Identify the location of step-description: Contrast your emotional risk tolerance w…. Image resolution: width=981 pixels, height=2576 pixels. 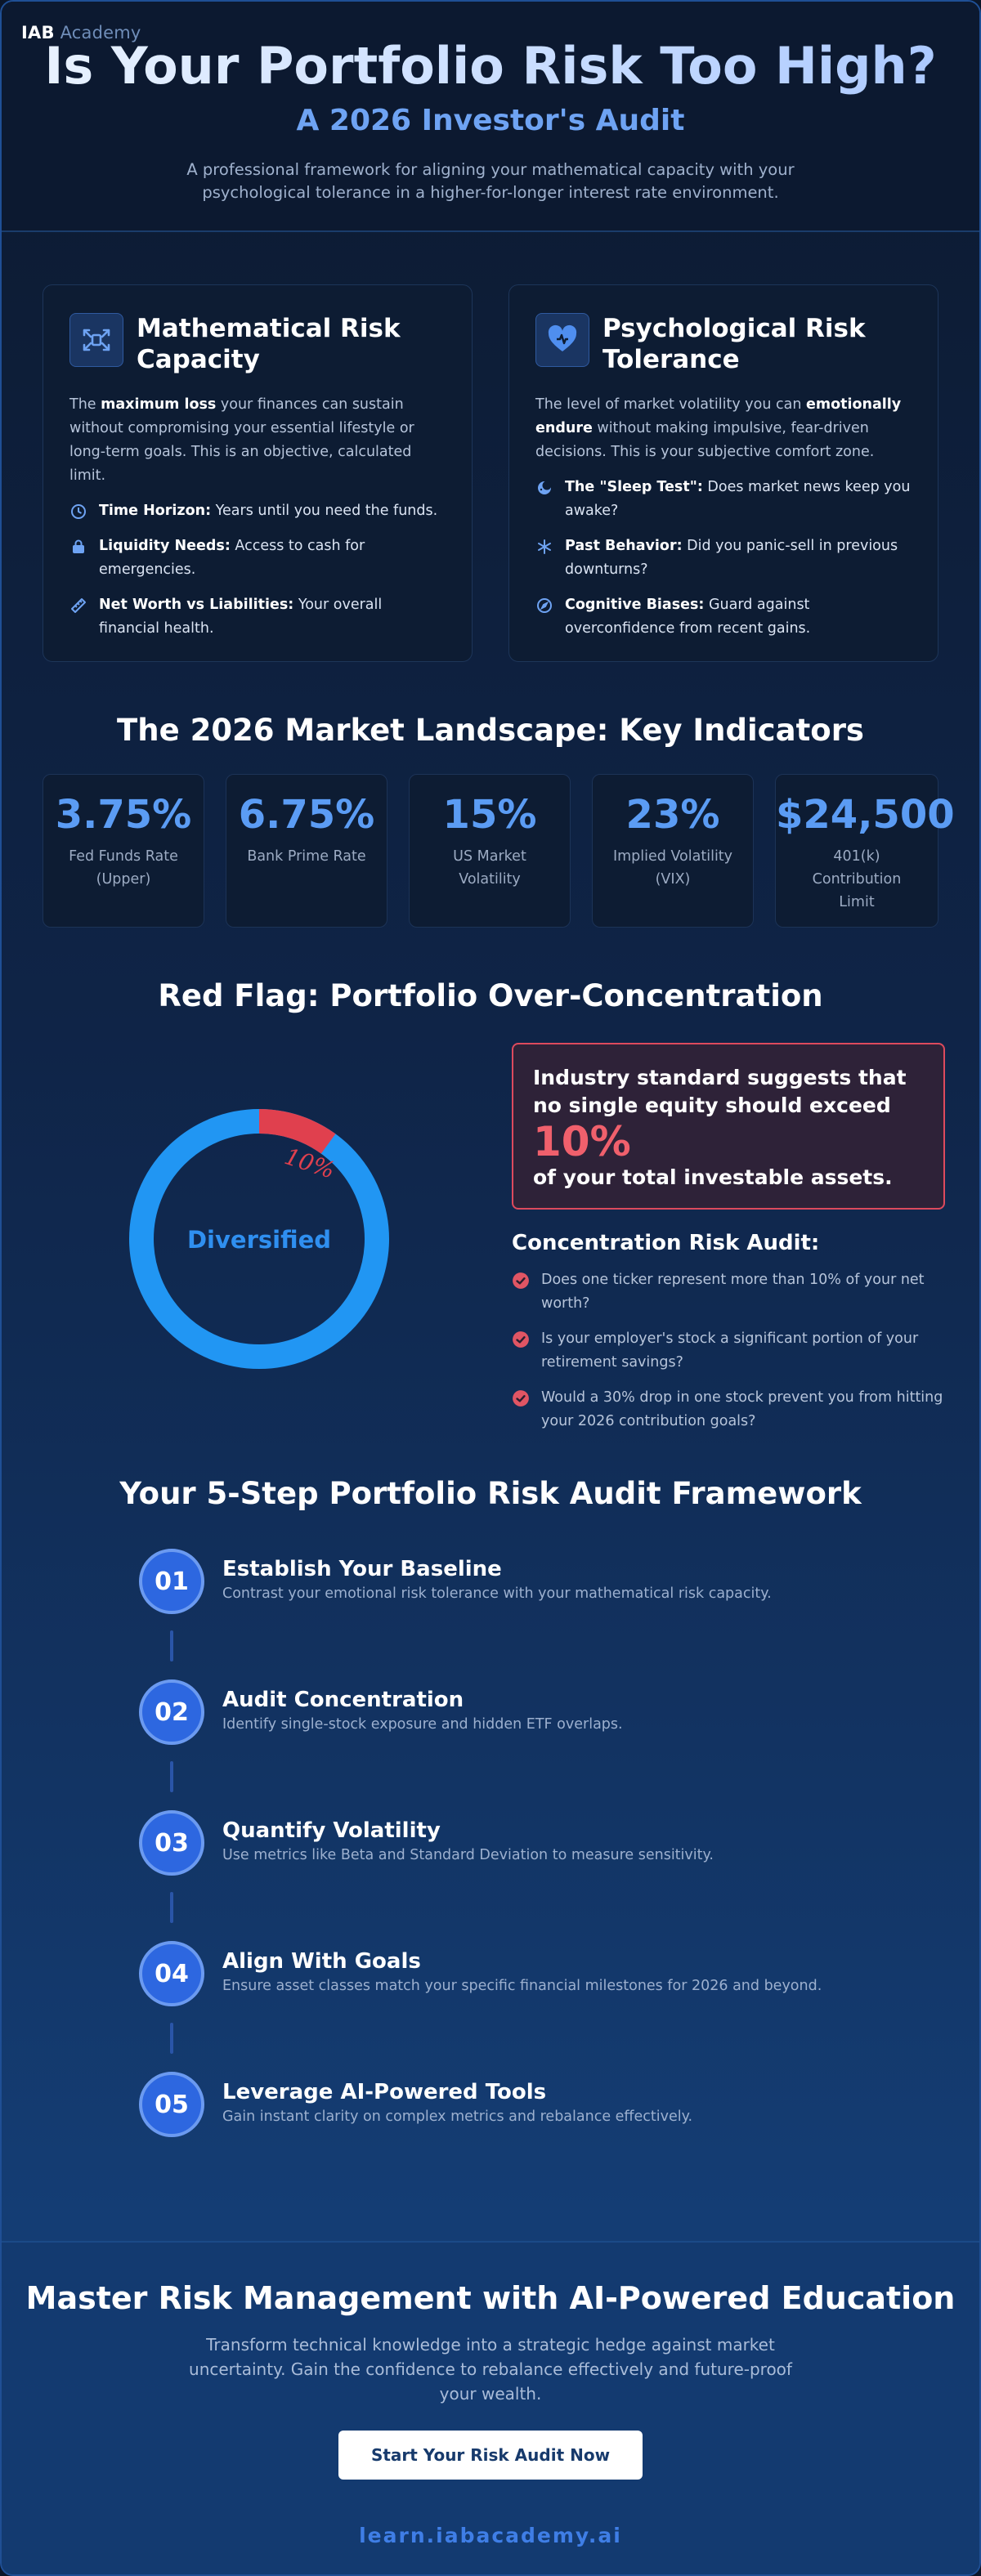
(497, 1593).